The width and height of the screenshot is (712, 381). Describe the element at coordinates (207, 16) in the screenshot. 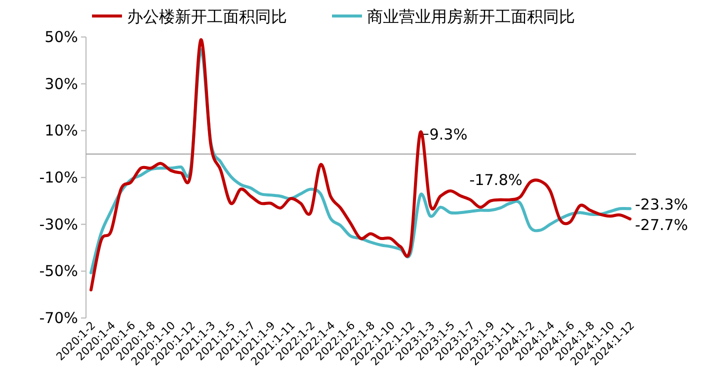

I see `legend-label: 办公楼新开工面积同比` at that location.